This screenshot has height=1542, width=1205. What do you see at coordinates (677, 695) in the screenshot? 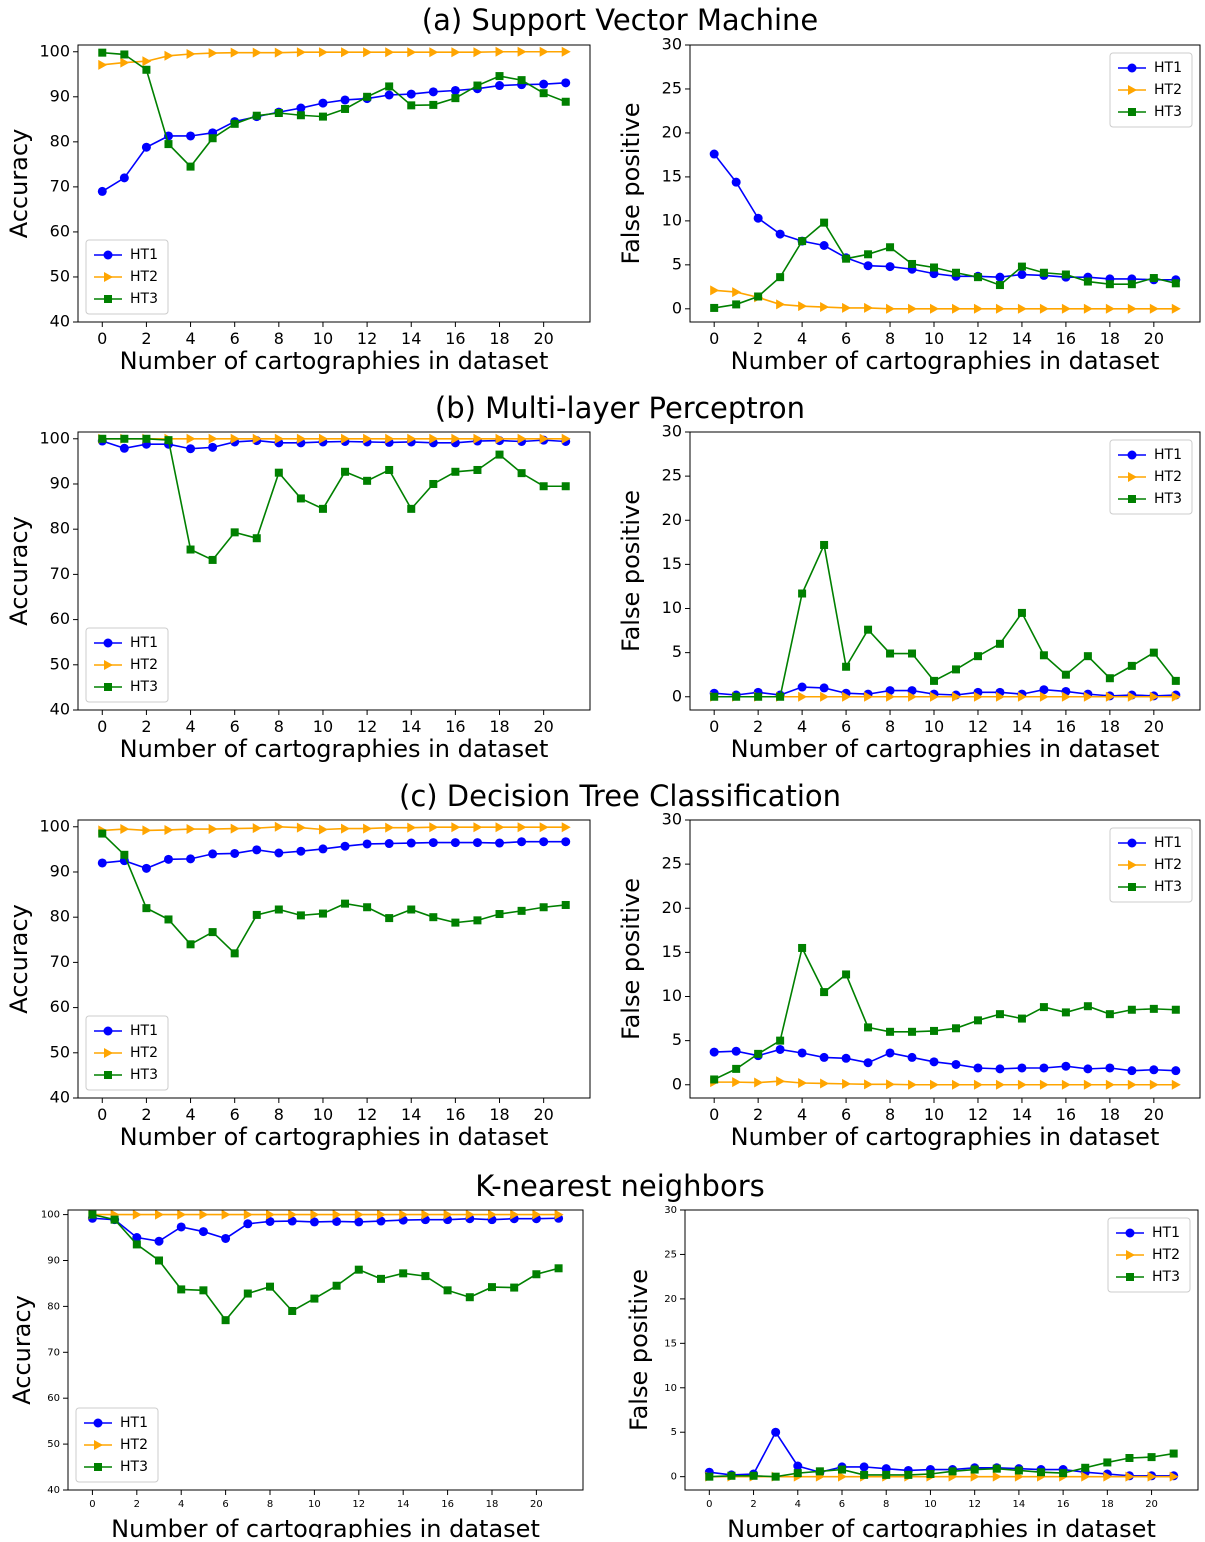
I see `y-tick-label: 0` at bounding box center [677, 695].